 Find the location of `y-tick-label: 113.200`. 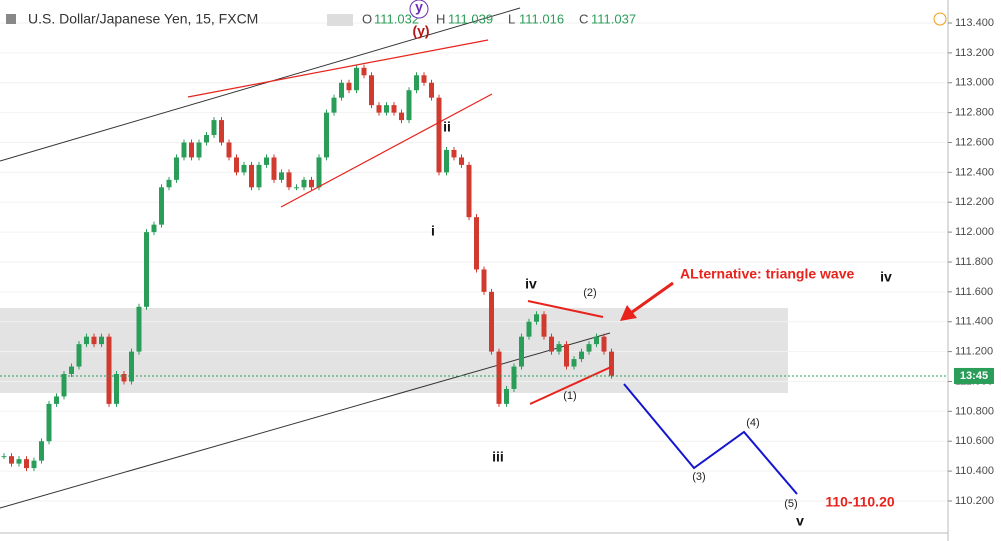

y-tick-label: 113.200 is located at coordinates (974, 53).